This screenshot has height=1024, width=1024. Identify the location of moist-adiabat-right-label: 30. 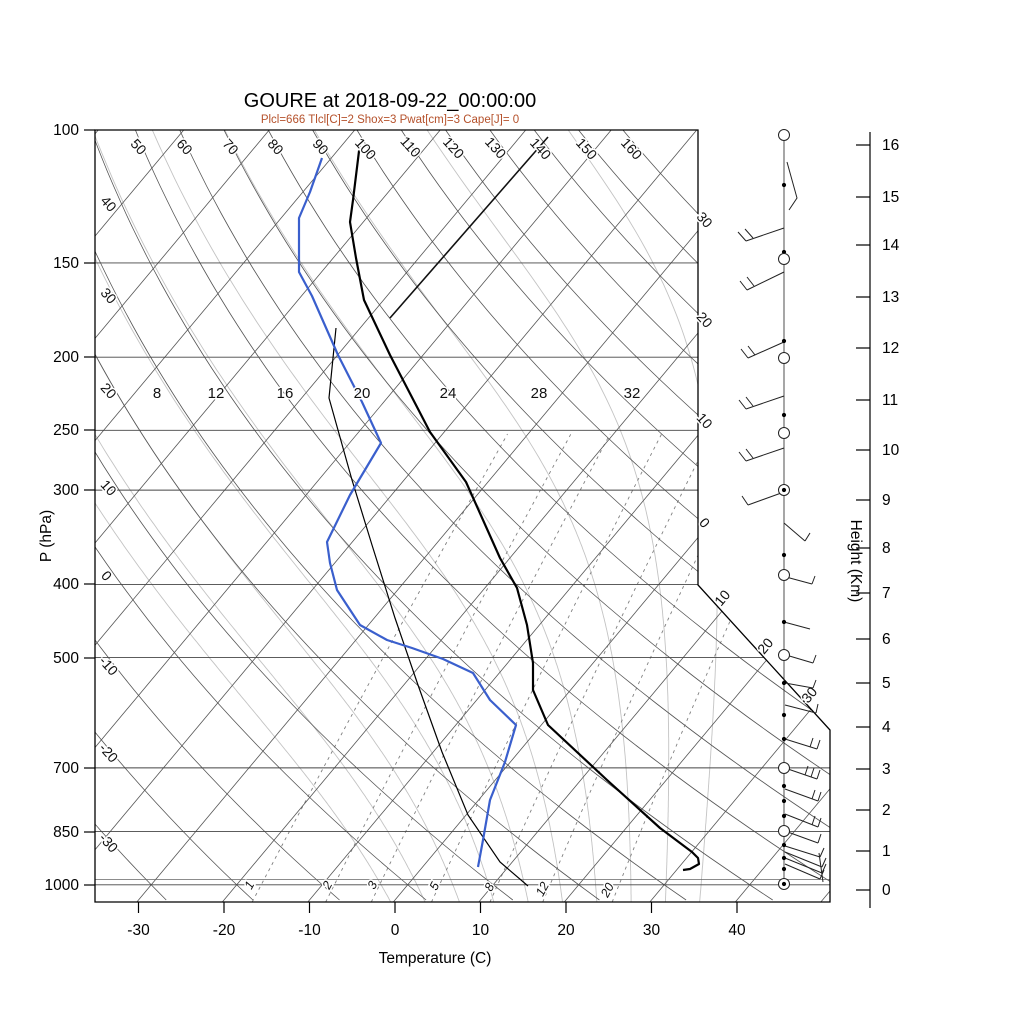
(705, 220).